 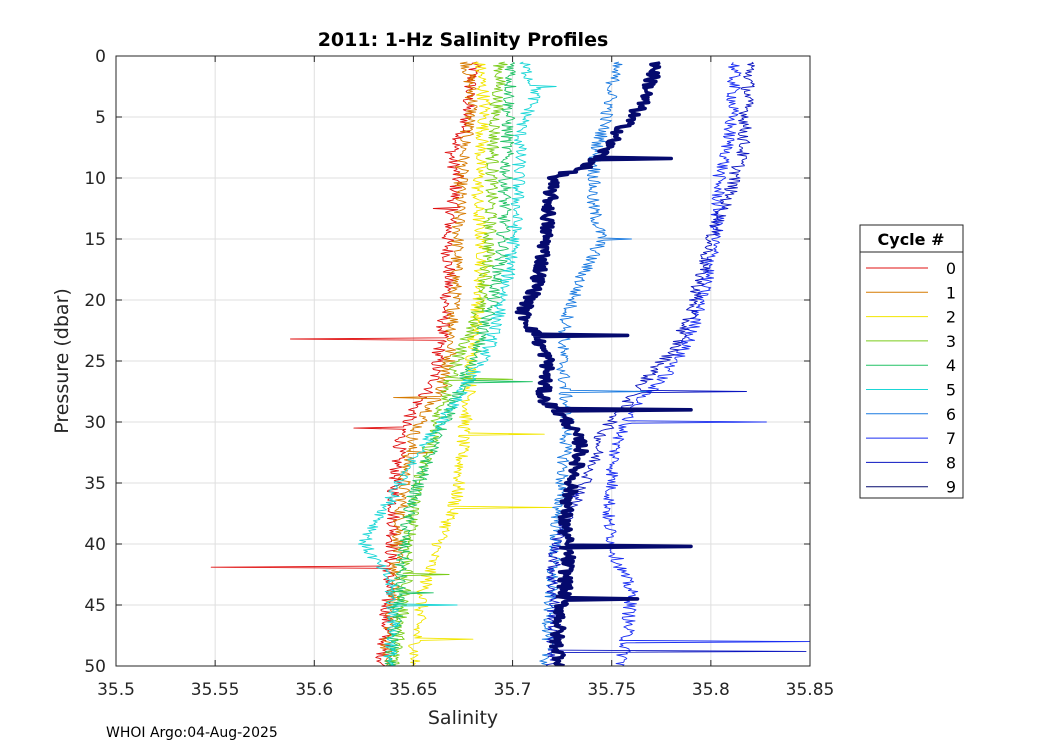 I want to click on x-tick-label: 35.85, so click(x=810, y=690).